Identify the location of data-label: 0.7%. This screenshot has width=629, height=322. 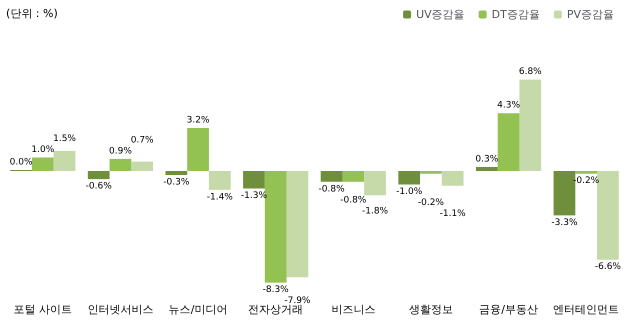
(142, 140).